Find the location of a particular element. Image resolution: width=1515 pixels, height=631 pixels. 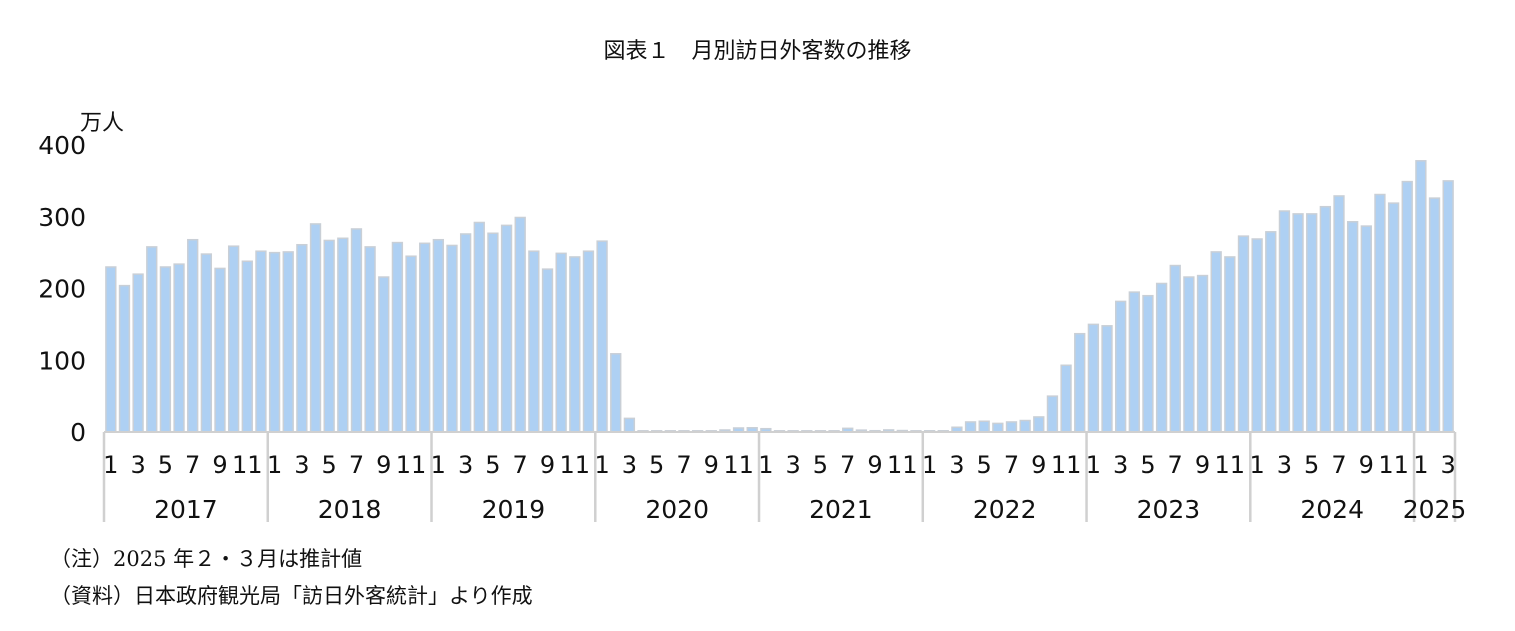

x-axis-year-label: 2018 is located at coordinates (350, 509).